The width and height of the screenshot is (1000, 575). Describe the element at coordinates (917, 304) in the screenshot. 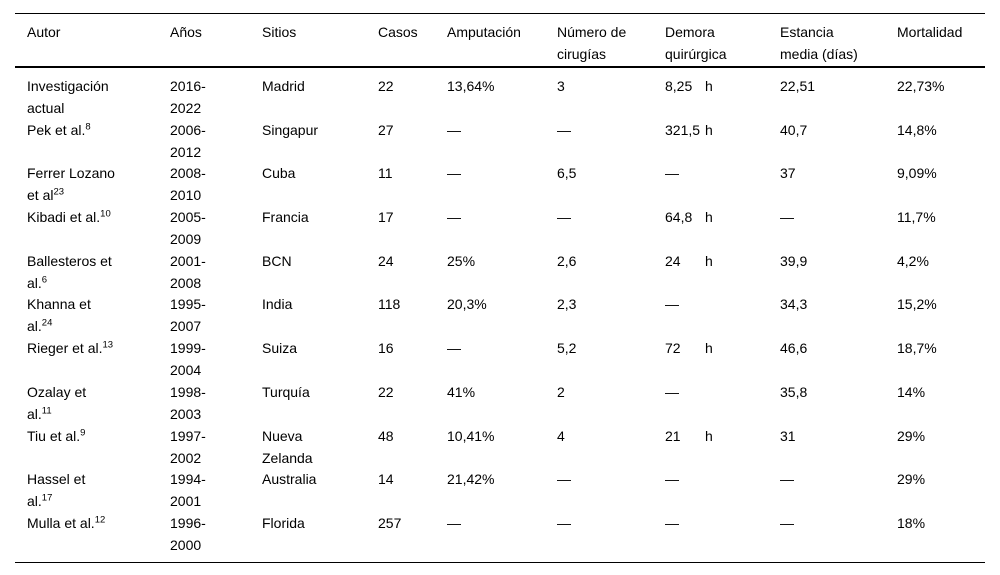

I see `mortality-cell-value: 15,2%` at that location.